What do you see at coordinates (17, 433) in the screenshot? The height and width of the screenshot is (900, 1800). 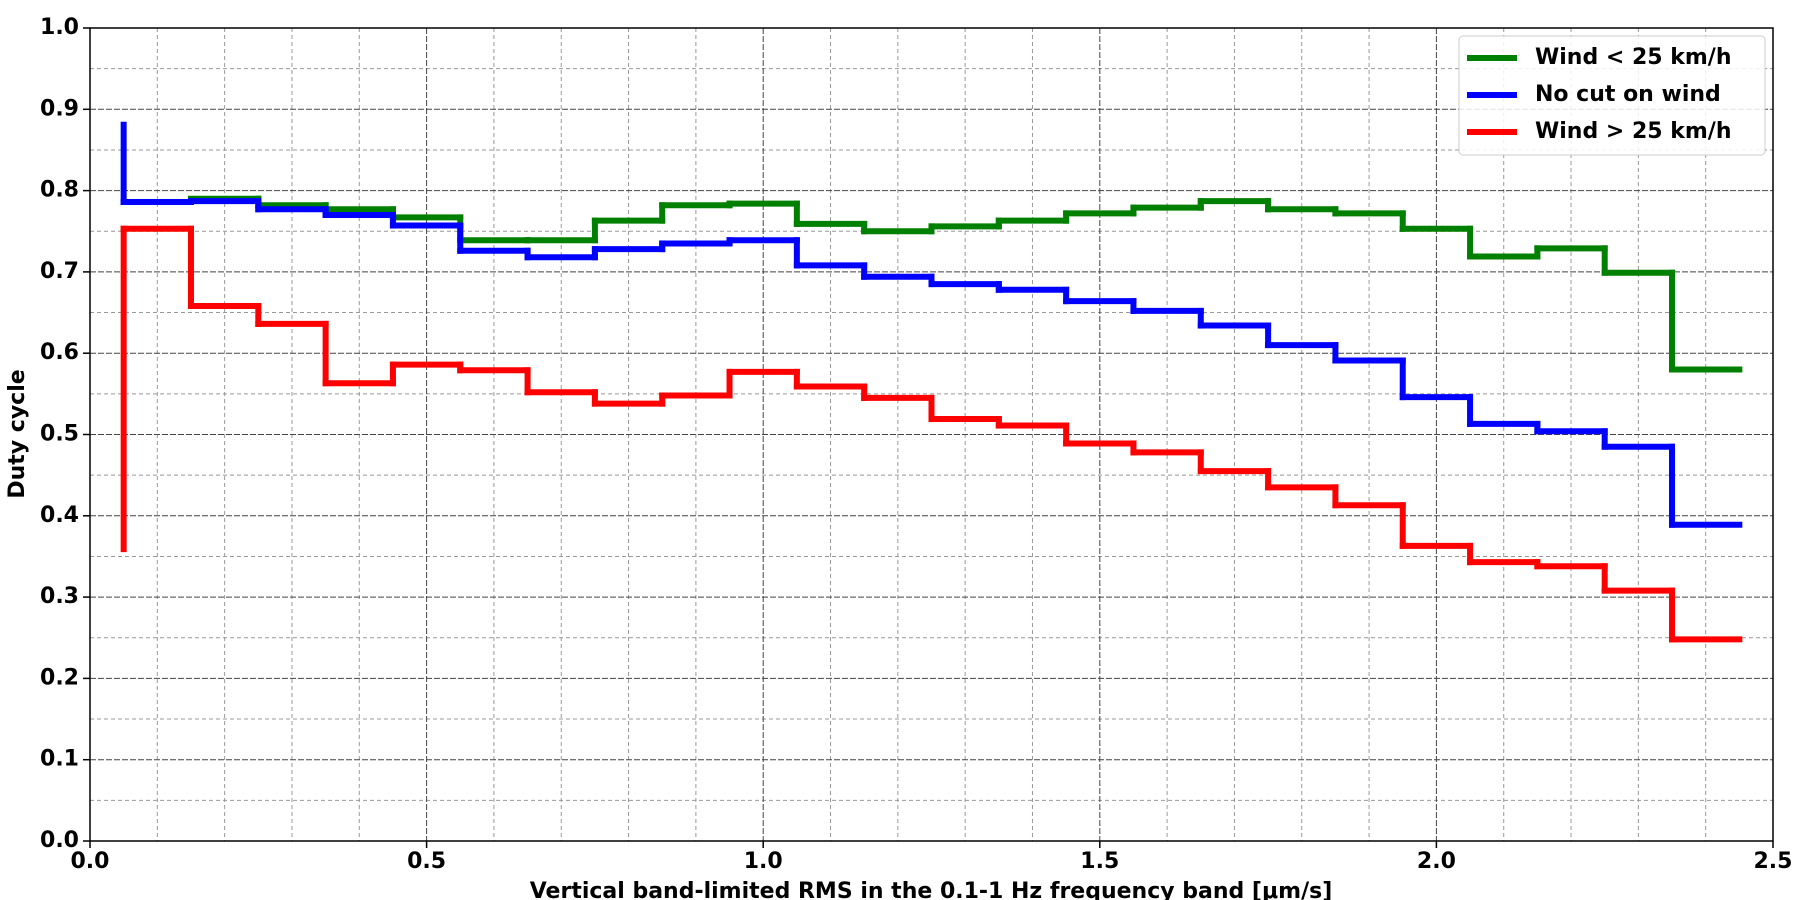 I see `y-axis-label: Duty cycle` at bounding box center [17, 433].